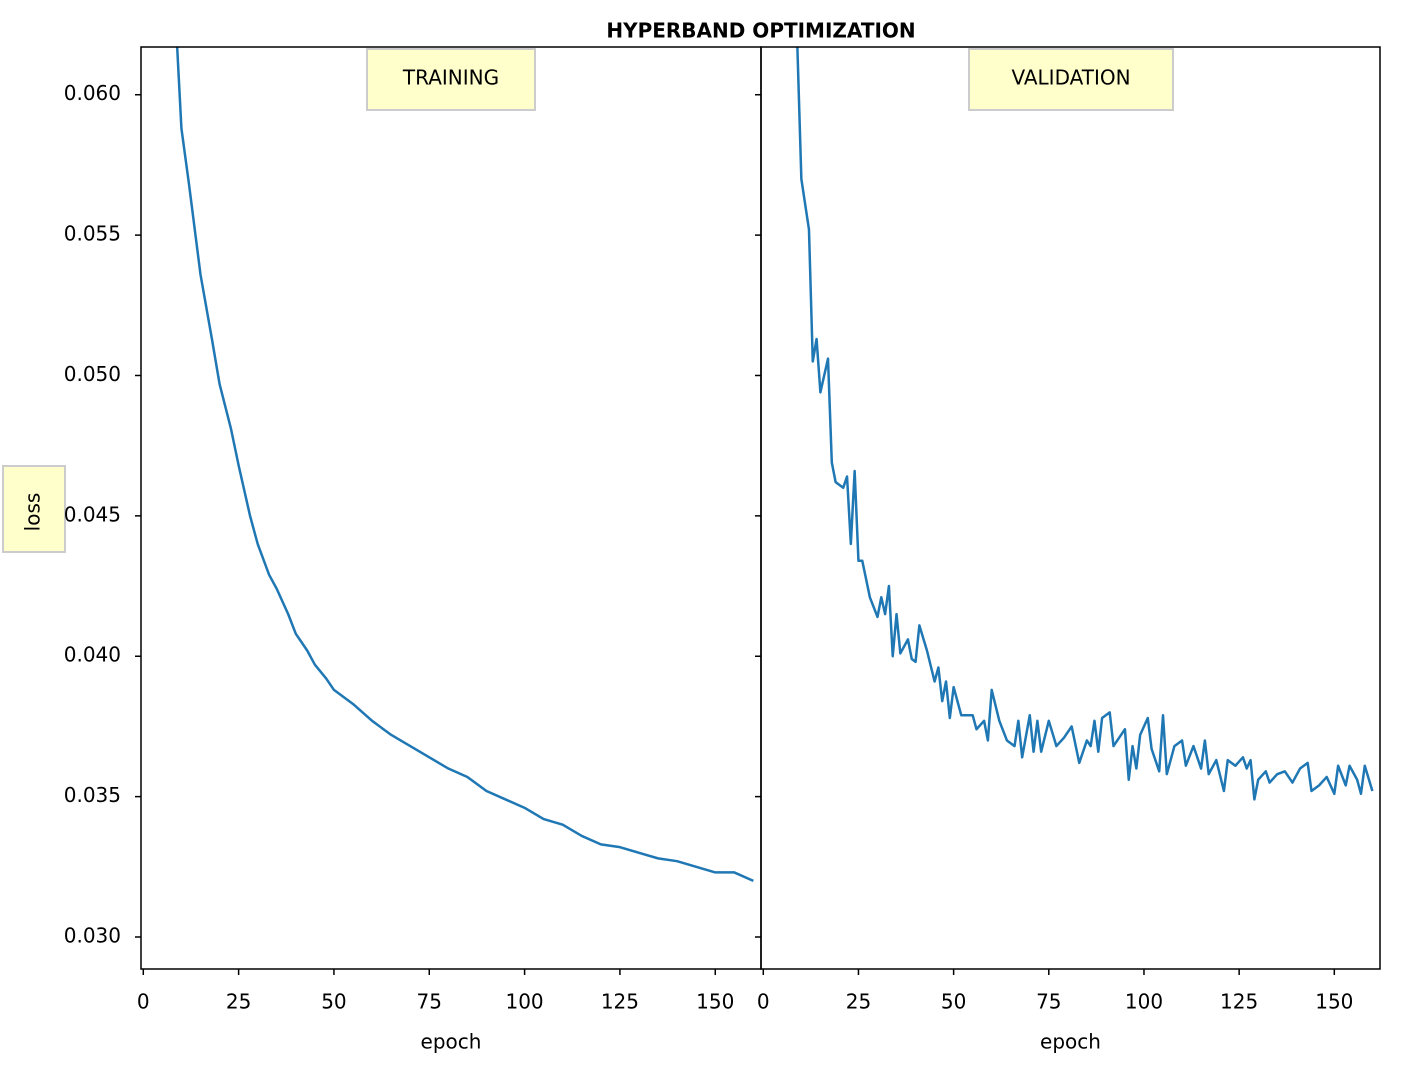 This screenshot has height=1078, width=1401. I want to click on y-tick-label: 0.050, so click(92, 374).